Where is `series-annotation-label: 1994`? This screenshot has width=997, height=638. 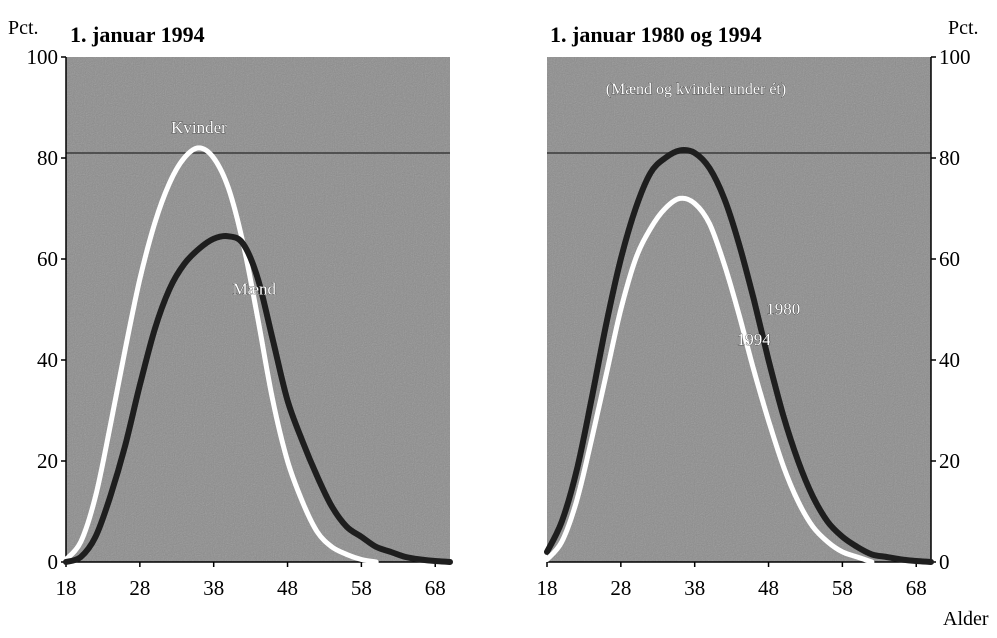
series-annotation-label: 1994 is located at coordinates (754, 339).